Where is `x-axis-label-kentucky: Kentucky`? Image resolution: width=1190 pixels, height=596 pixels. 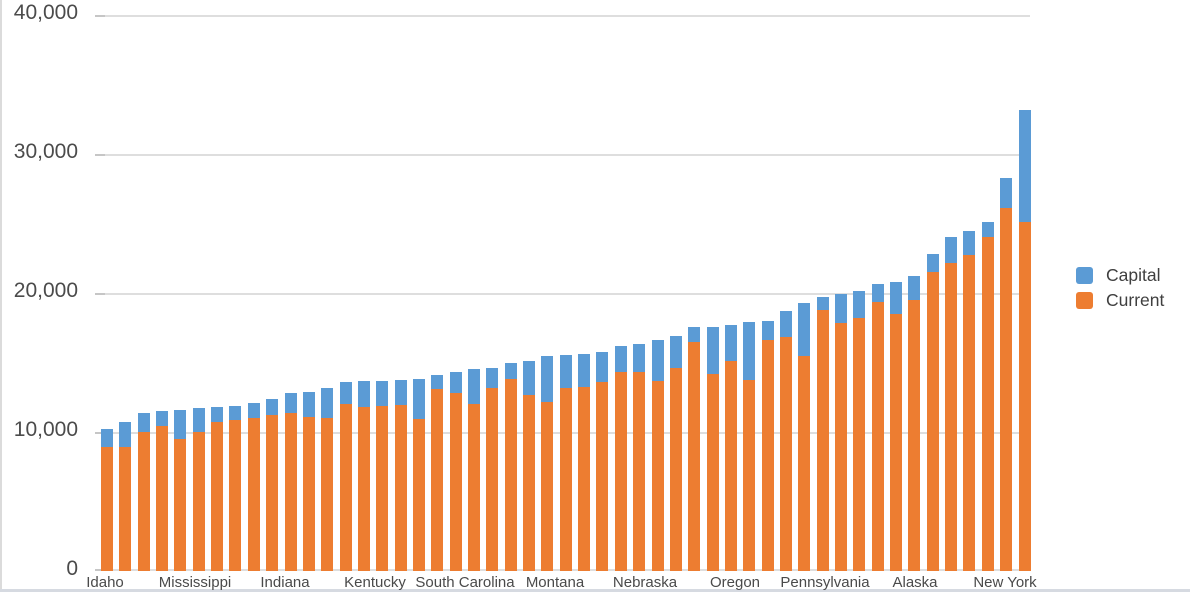 x-axis-label-kentucky: Kentucky is located at coordinates (375, 582).